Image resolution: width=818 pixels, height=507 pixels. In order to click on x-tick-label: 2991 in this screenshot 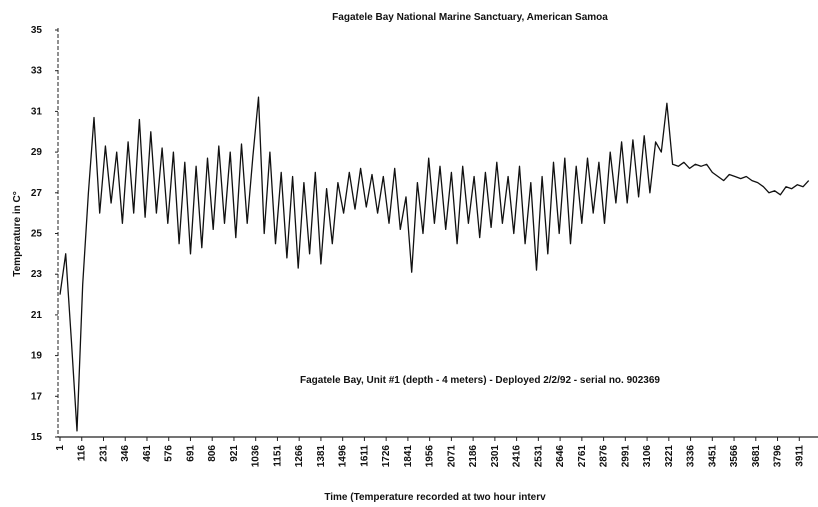, I will do `click(625, 456)`.